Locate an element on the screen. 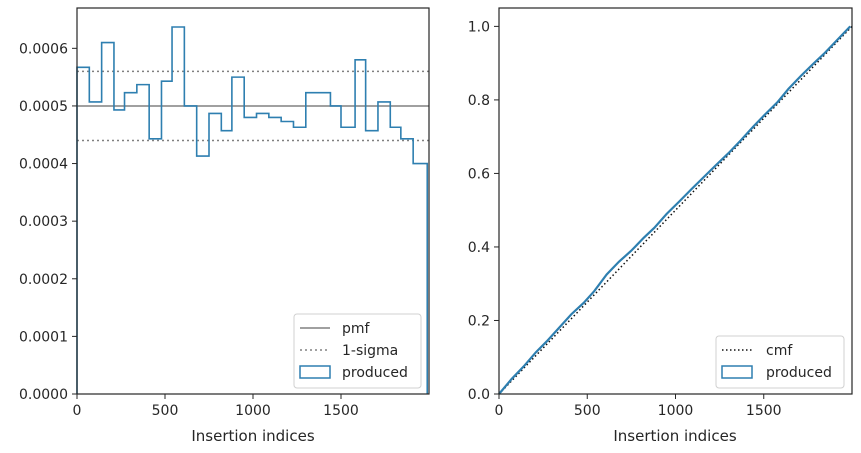 The width and height of the screenshot is (861, 453). y-tick-label: 1.0 is located at coordinates (479, 27).